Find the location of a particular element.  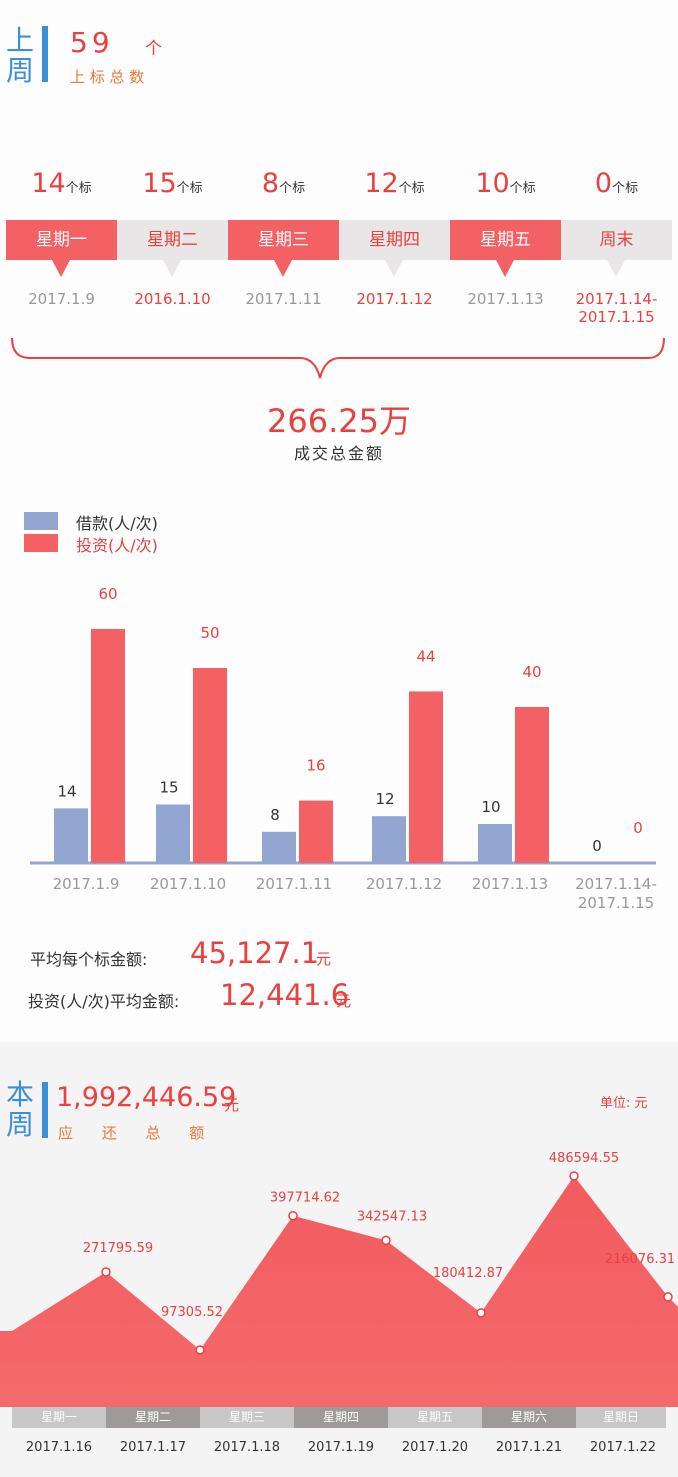

area-day-label: 星期一 is located at coordinates (59, 1417).